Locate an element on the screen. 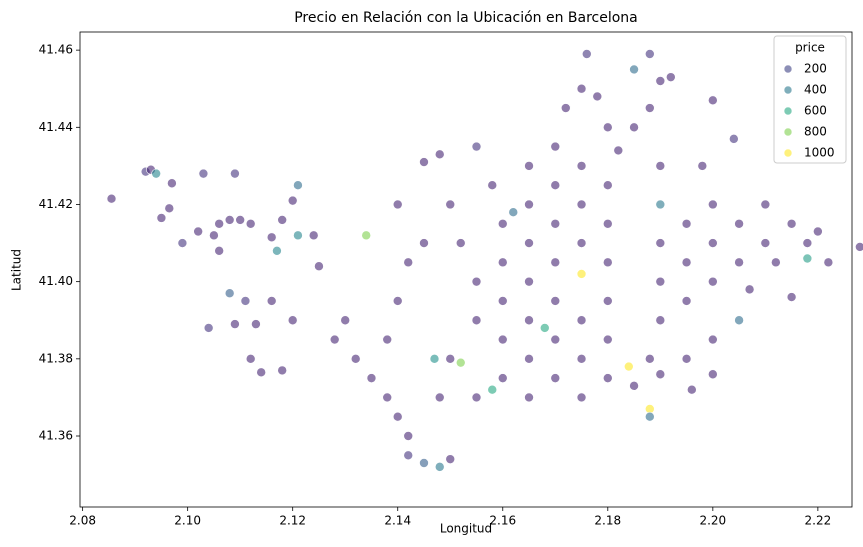 This screenshot has width=863, height=547. legend-box is located at coordinates (810, 99).